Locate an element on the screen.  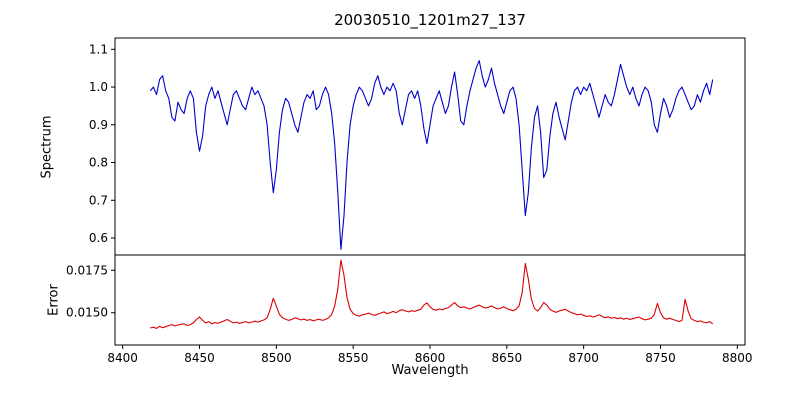
y-tick-label: 0.9 is located at coordinates (98, 125).